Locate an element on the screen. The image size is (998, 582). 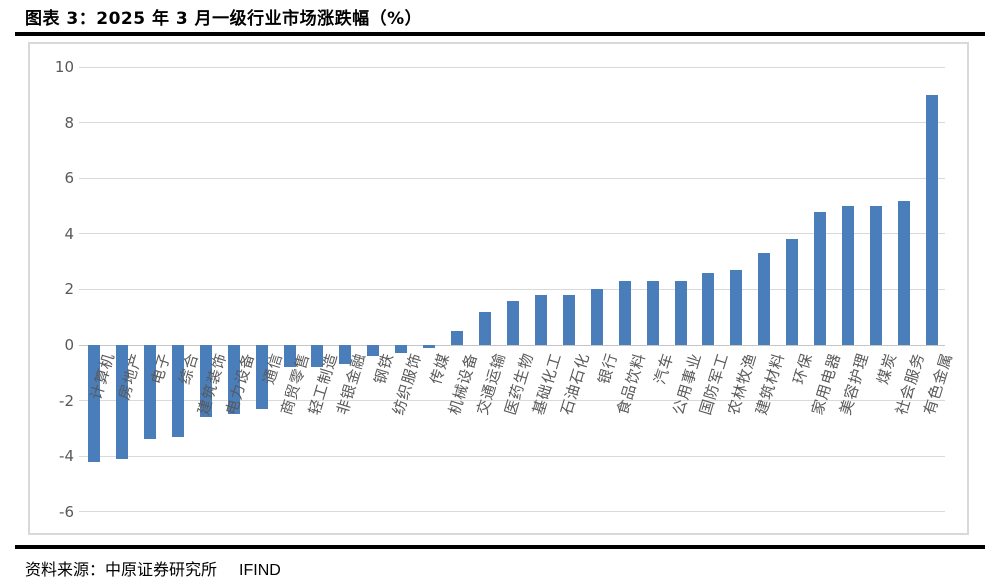
y-tick-label: 0 is located at coordinates (69, 345).